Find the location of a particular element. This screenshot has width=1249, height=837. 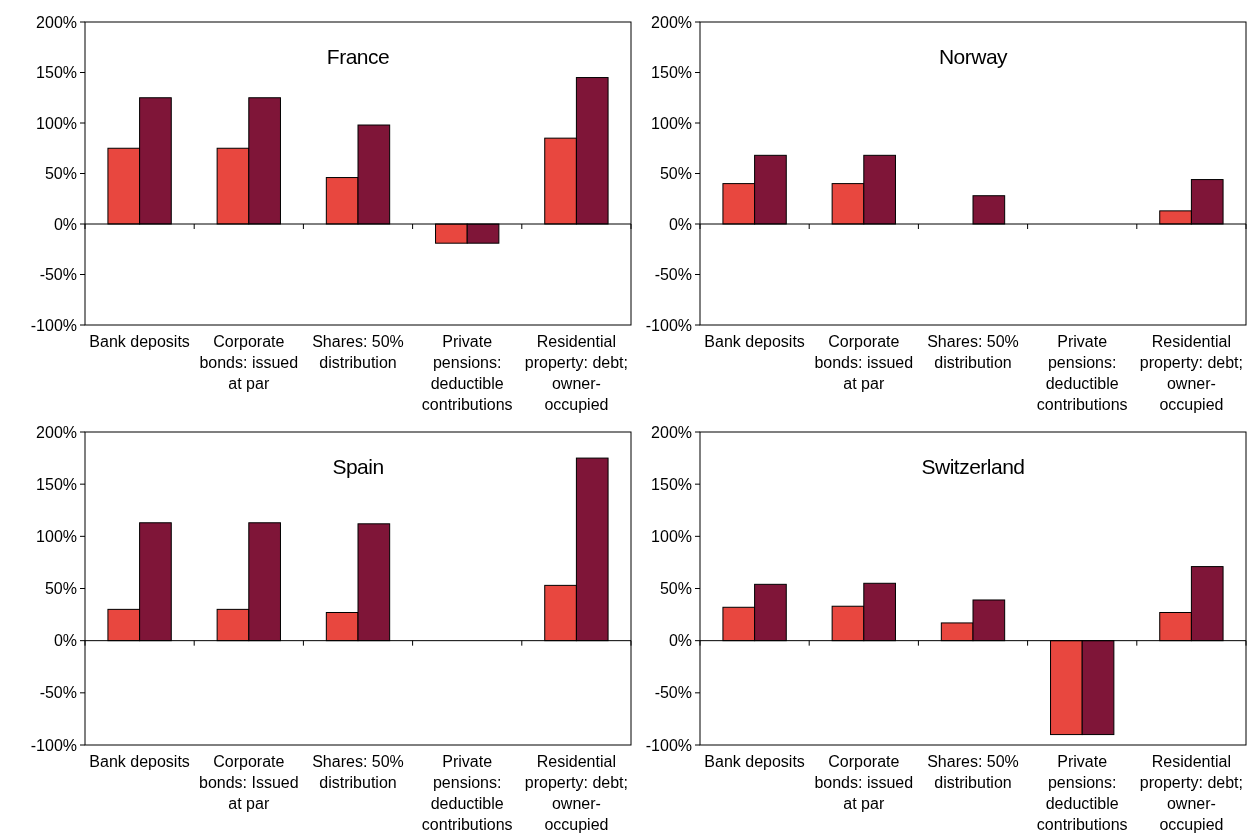

x-tick-label: Corporate bonds: Issued at par is located at coordinates (248, 782).